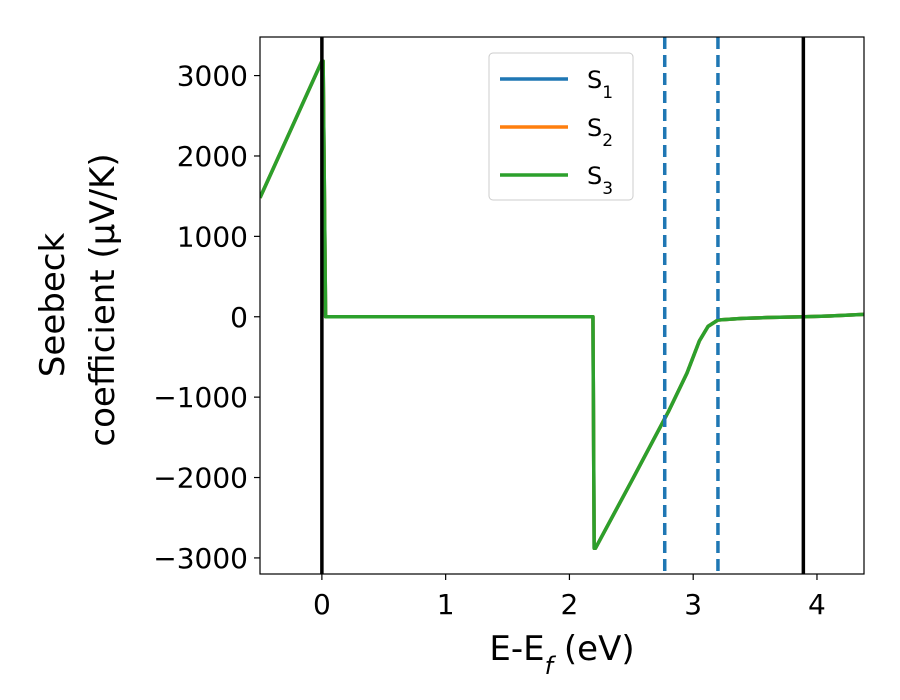 The width and height of the screenshot is (900, 700). I want to click on y-tick-label-6: −3000, so click(200, 558).